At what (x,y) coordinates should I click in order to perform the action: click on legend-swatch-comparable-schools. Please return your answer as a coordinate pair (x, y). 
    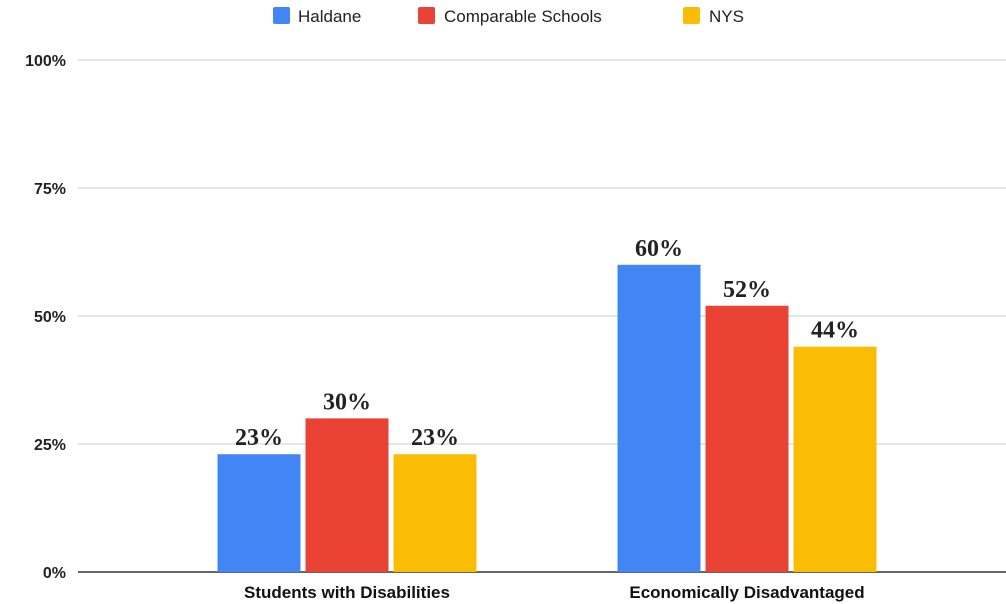
    Looking at the image, I should click on (426, 15).